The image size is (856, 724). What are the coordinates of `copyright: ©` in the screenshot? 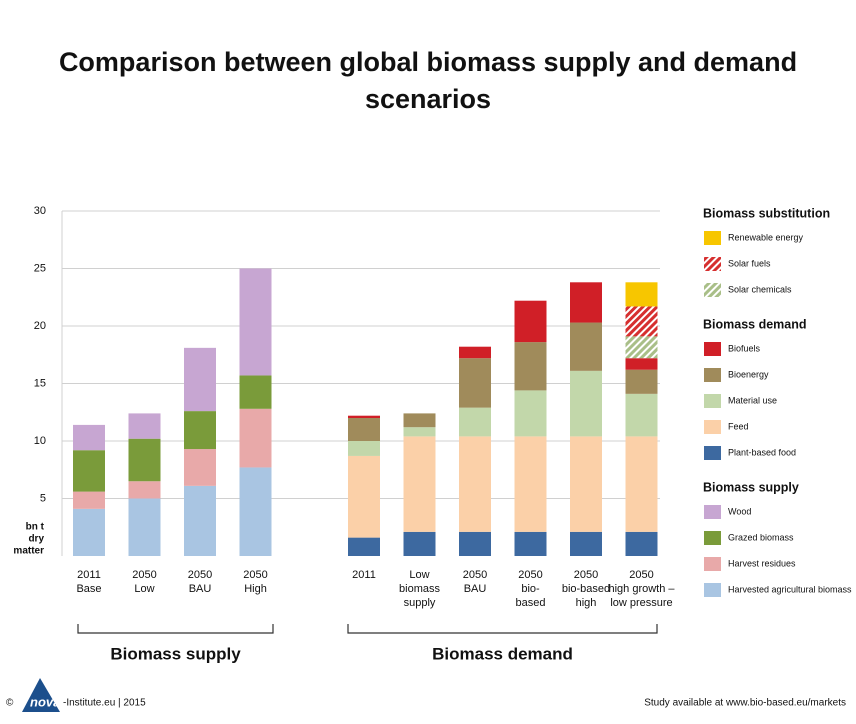 It's located at (10, 703).